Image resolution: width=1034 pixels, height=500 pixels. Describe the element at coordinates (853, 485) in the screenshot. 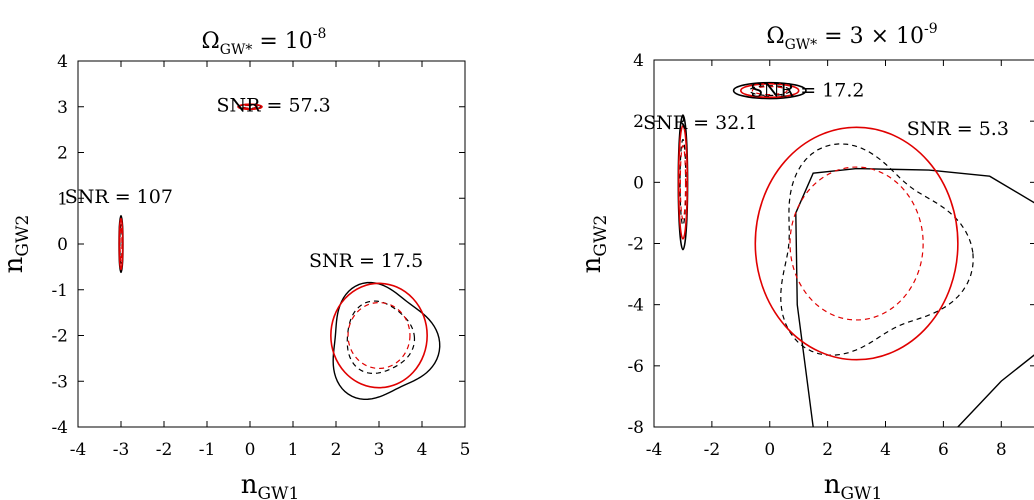

I see `panel-right-xlabel: nGW1` at that location.